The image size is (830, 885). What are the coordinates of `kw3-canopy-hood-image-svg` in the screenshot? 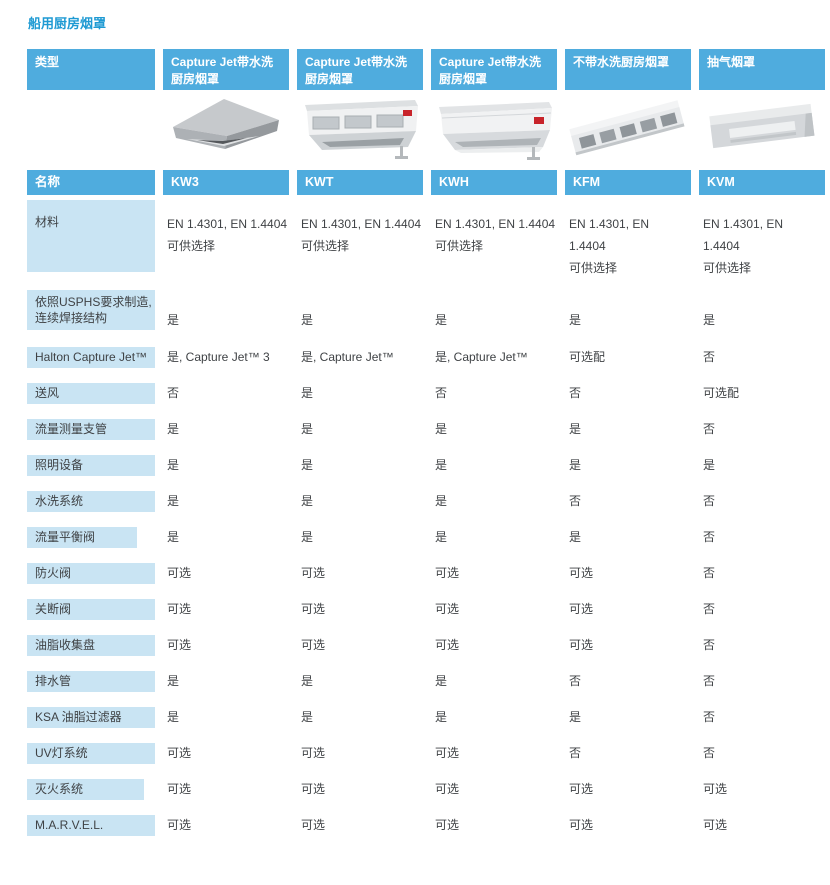 It's located at (226, 124).